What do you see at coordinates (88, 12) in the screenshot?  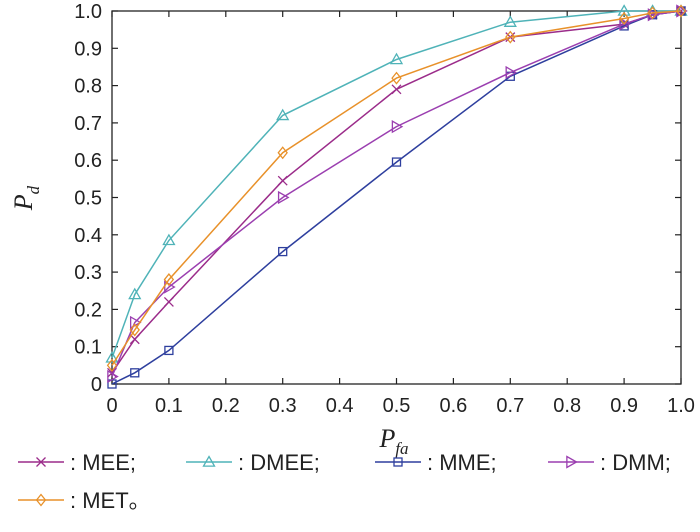 I see `y-tick-label: 1.0` at bounding box center [88, 12].